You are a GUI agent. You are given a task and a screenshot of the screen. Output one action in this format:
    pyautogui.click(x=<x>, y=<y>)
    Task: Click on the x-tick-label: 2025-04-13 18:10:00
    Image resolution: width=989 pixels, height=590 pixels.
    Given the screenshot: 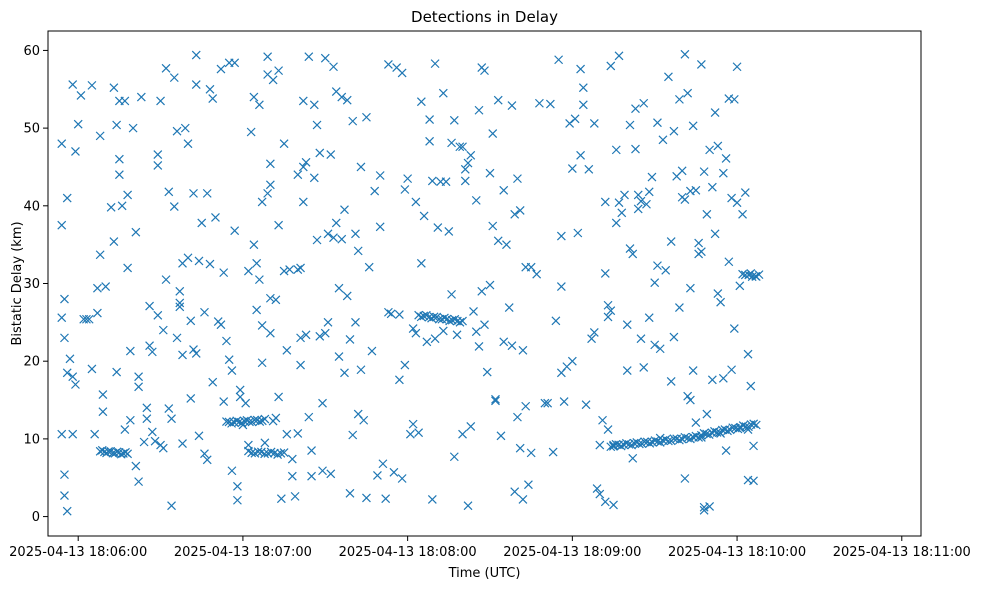 What is the action you would take?
    pyautogui.click(x=737, y=552)
    